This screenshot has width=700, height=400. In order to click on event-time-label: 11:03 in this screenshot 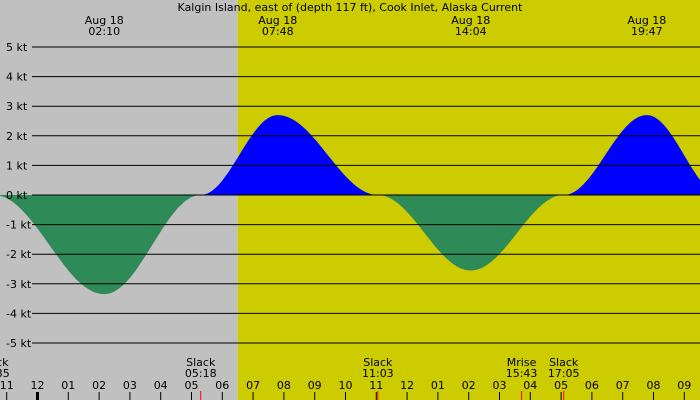, I will do `click(378, 373)`.